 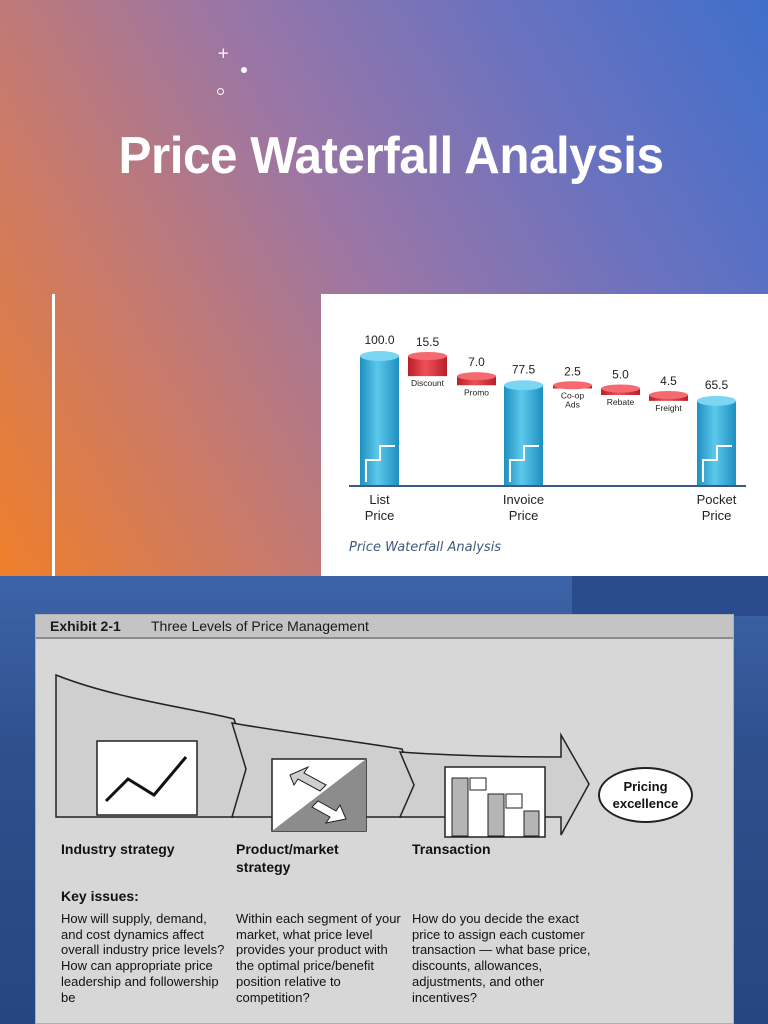 What do you see at coordinates (100, 896) in the screenshot?
I see `key-issues-label: Key issues:` at bounding box center [100, 896].